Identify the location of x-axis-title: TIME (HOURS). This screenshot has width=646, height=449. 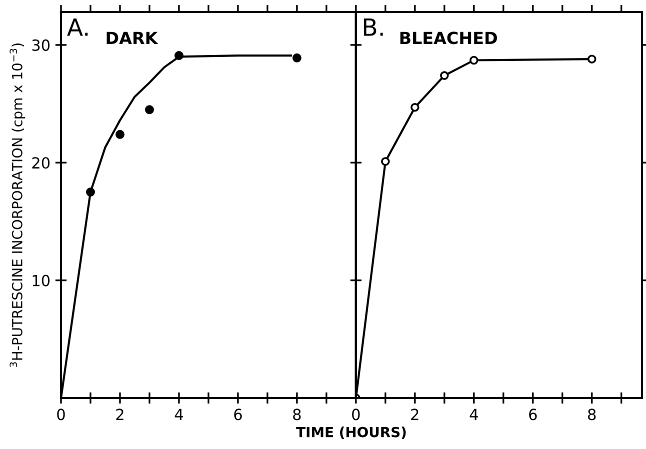
(351, 432).